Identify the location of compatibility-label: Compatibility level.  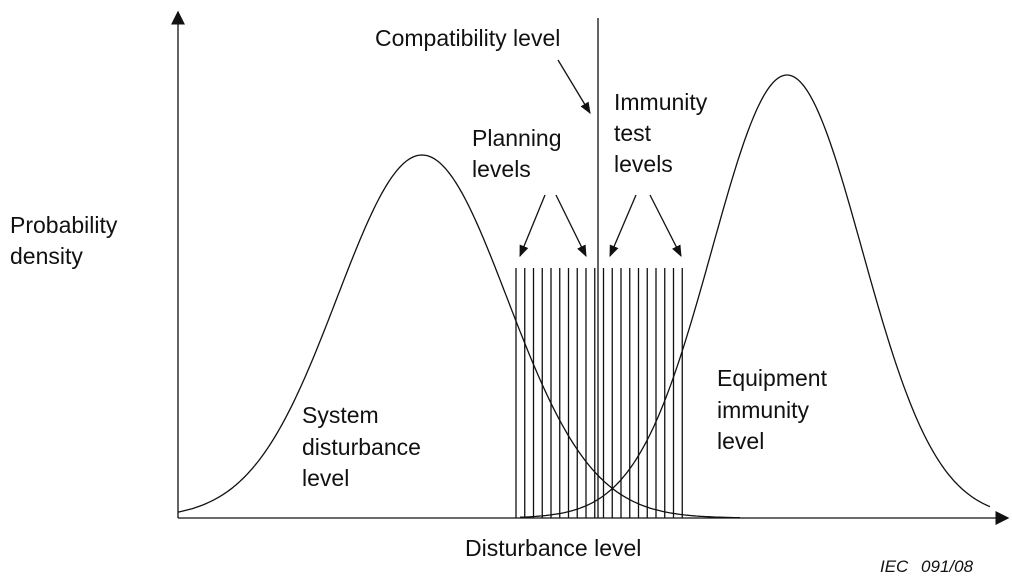
(467, 38).